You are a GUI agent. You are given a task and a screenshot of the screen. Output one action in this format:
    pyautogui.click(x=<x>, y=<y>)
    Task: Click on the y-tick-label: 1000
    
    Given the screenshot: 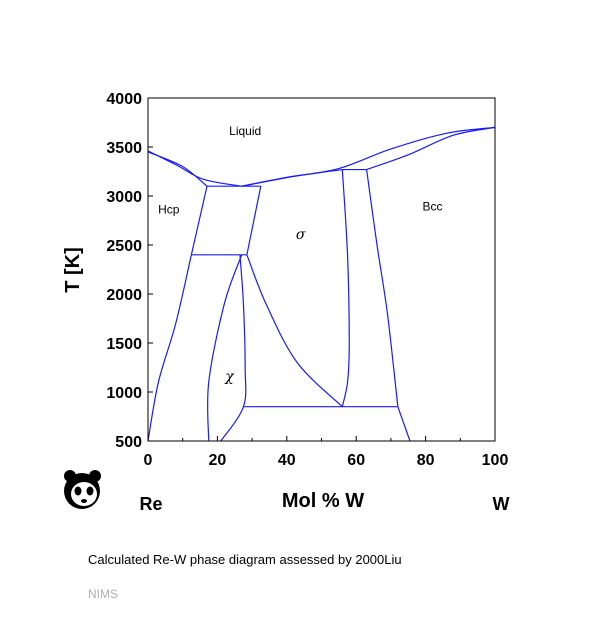 What is the action you would take?
    pyautogui.click(x=124, y=393)
    